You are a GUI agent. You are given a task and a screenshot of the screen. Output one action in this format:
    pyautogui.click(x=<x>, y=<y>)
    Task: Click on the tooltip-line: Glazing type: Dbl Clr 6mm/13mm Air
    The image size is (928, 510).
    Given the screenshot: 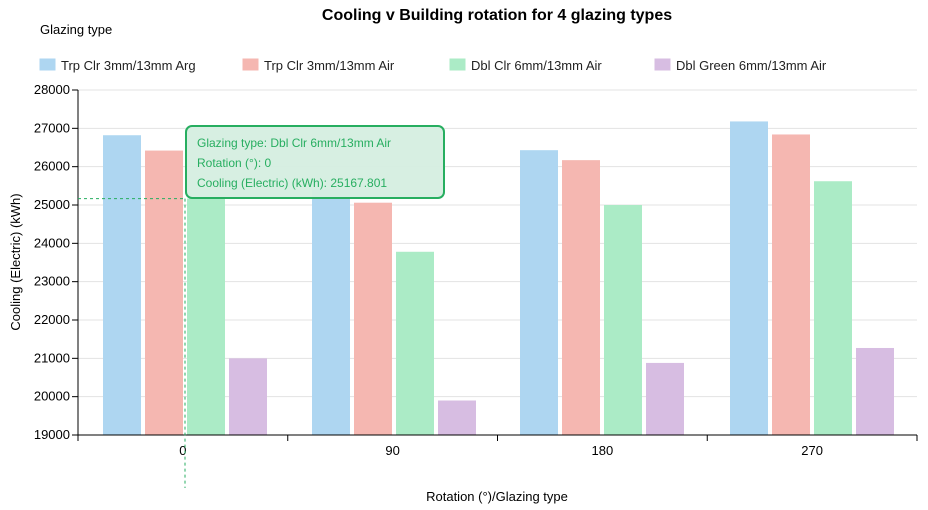 What is the action you would take?
    pyautogui.click(x=294, y=143)
    